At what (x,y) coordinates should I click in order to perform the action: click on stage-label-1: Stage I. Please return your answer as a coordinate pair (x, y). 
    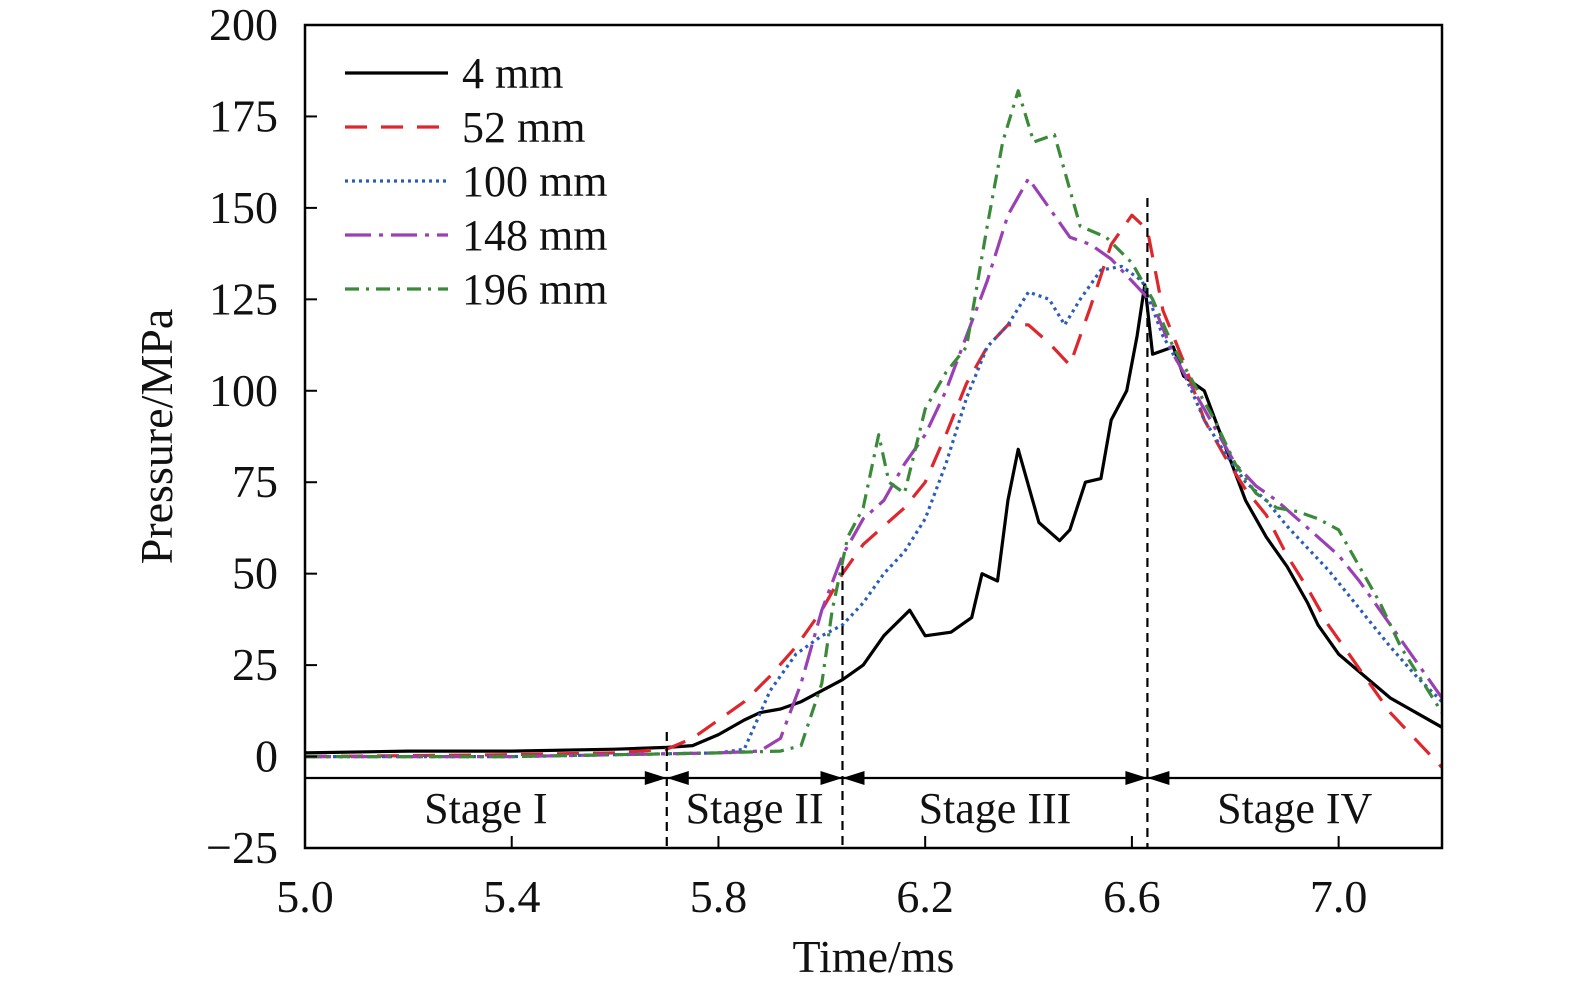
    Looking at the image, I should click on (485, 808).